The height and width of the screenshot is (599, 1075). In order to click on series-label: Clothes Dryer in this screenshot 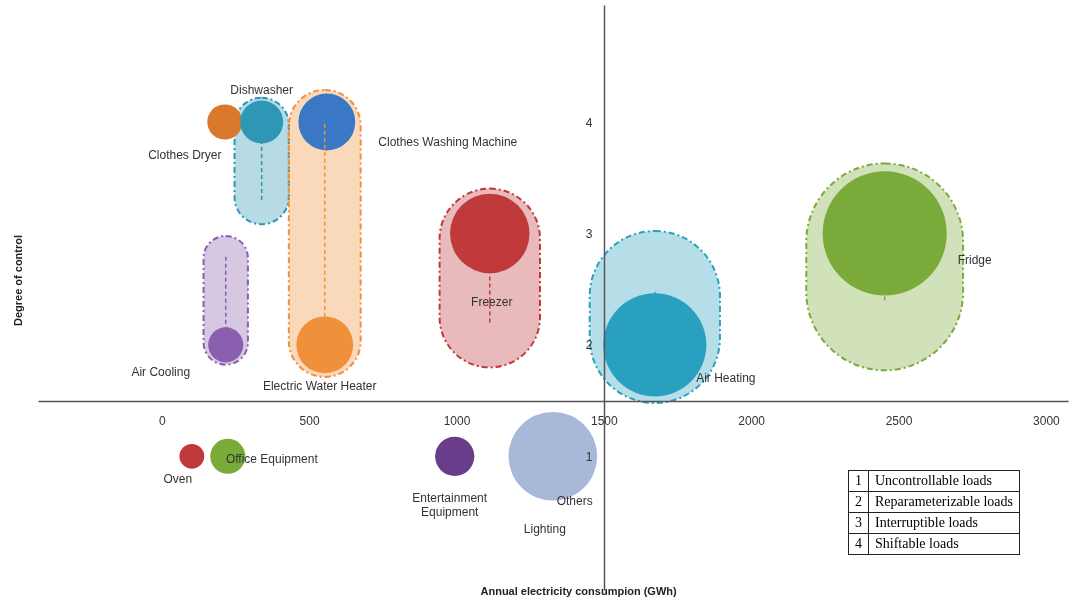, I will do `click(185, 155)`.